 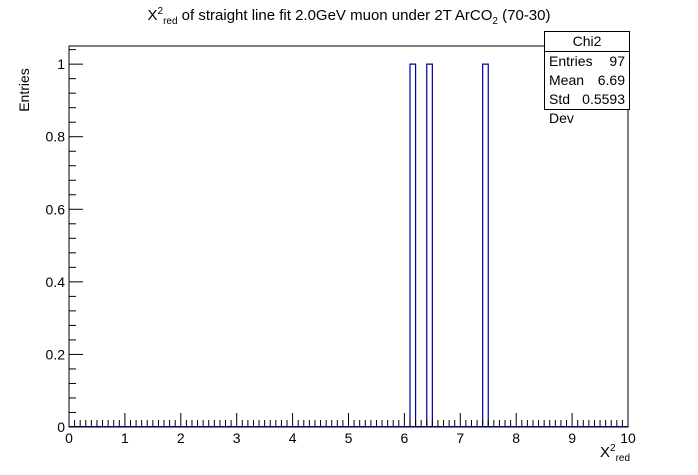 What do you see at coordinates (587, 108) in the screenshot?
I see `stats-row-stddev: Std Dev 0.5593` at bounding box center [587, 108].